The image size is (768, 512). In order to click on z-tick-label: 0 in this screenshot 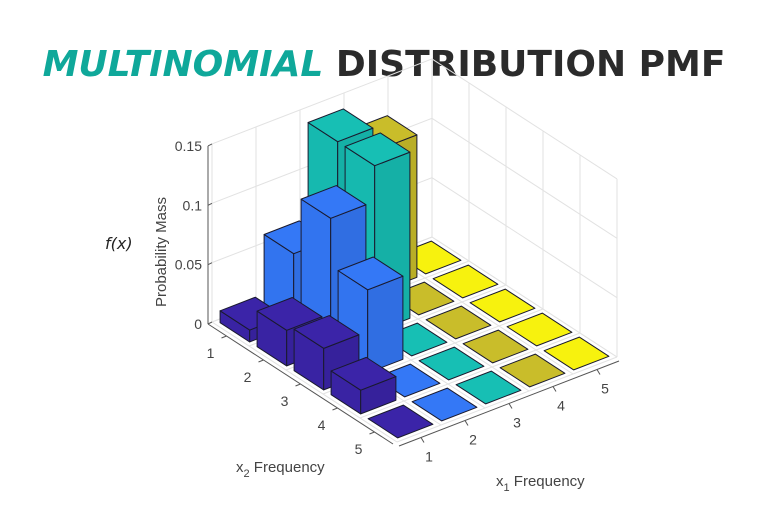, I will do `click(198, 324)`.